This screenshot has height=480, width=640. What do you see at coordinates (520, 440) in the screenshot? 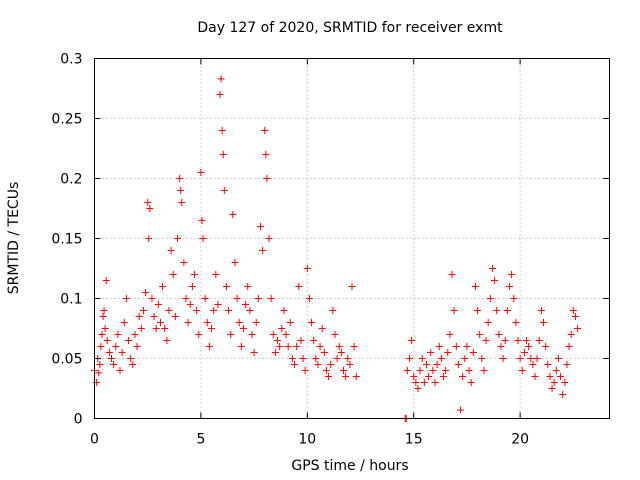
I see `x-tick-label: 20` at bounding box center [520, 440].